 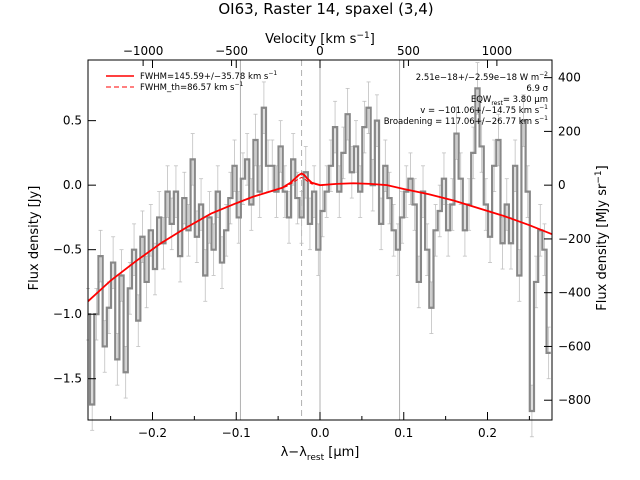 I want to click on x-tick-label: 0.0, so click(x=319, y=433).